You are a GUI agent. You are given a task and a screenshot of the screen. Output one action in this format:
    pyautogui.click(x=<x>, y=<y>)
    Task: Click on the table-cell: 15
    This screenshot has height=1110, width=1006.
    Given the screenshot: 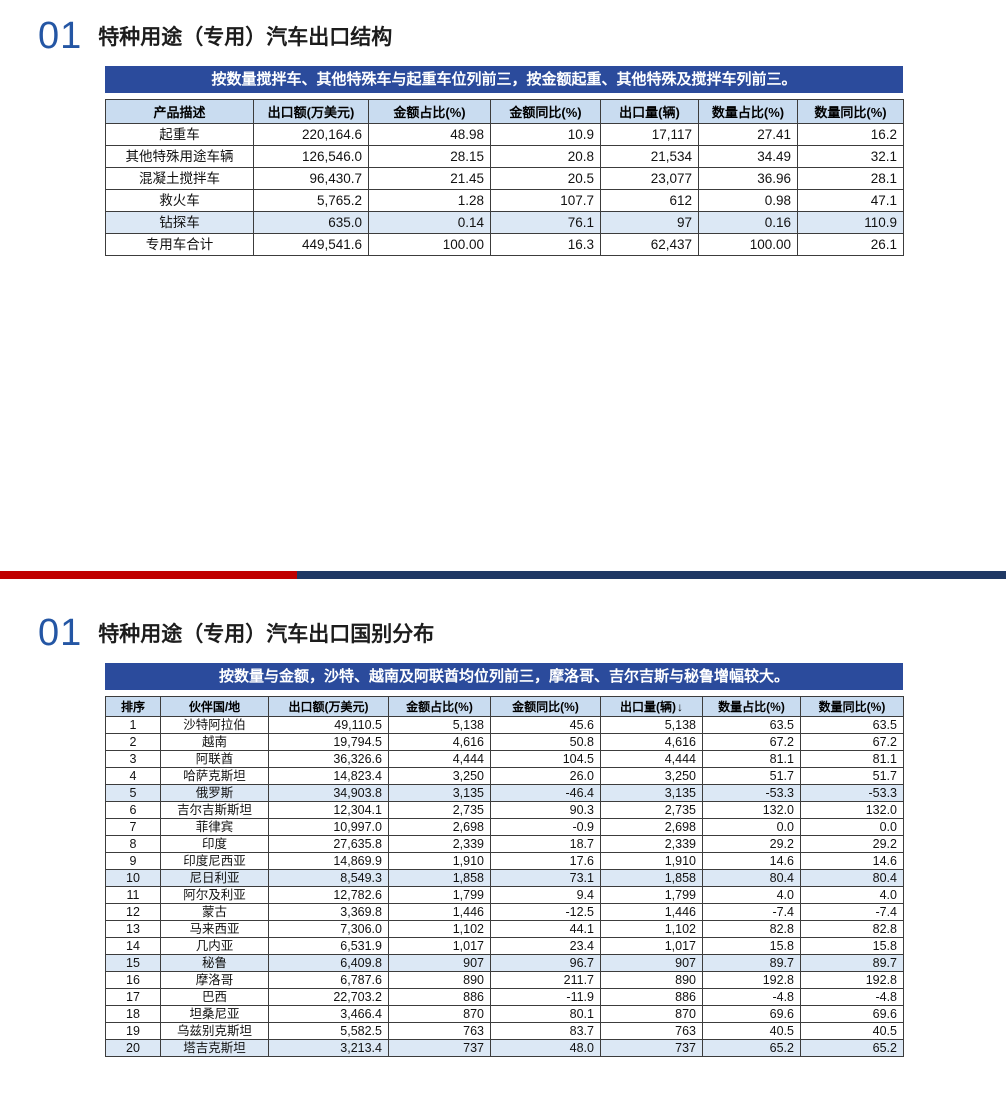 What is the action you would take?
    pyautogui.click(x=133, y=963)
    